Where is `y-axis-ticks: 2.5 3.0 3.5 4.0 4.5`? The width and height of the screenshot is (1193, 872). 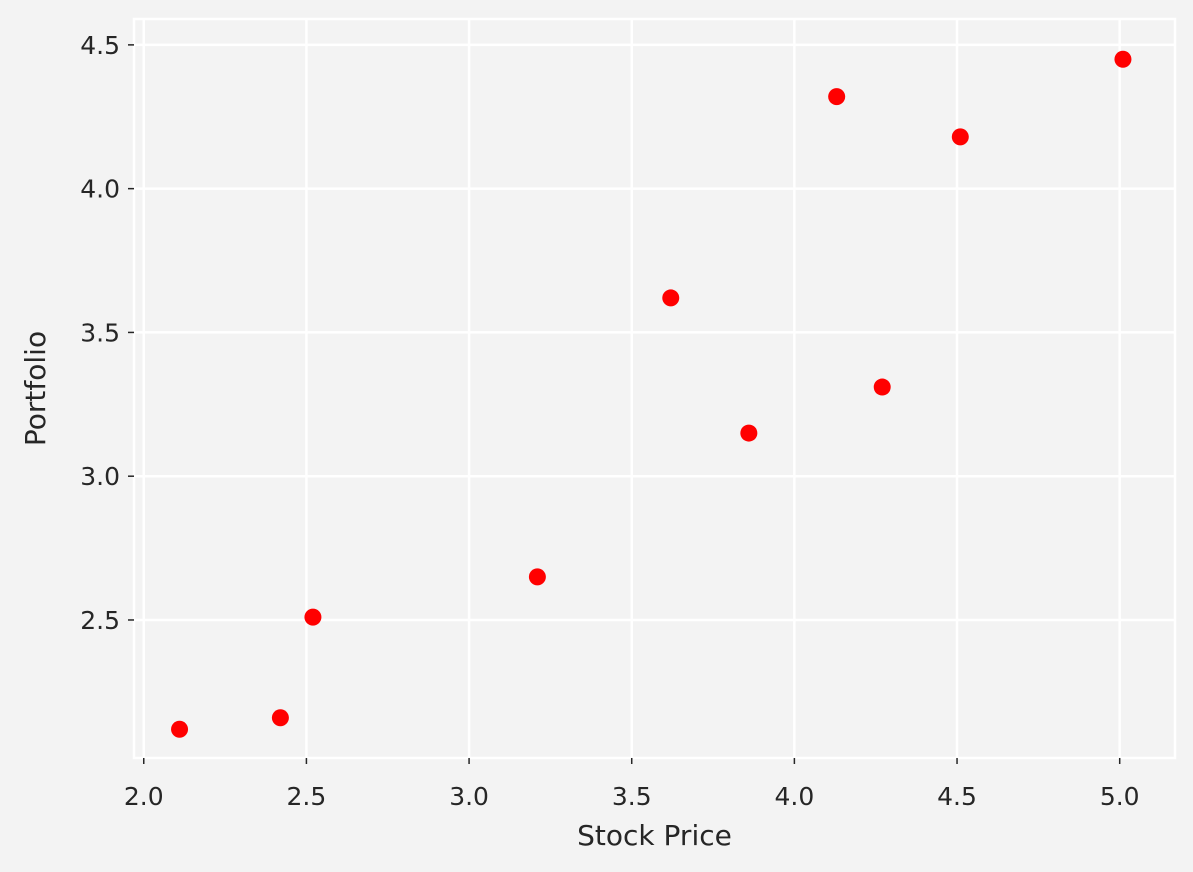
y-axis-ticks: 2.5 3.0 3.5 4.0 4.5 is located at coordinates (107, 333).